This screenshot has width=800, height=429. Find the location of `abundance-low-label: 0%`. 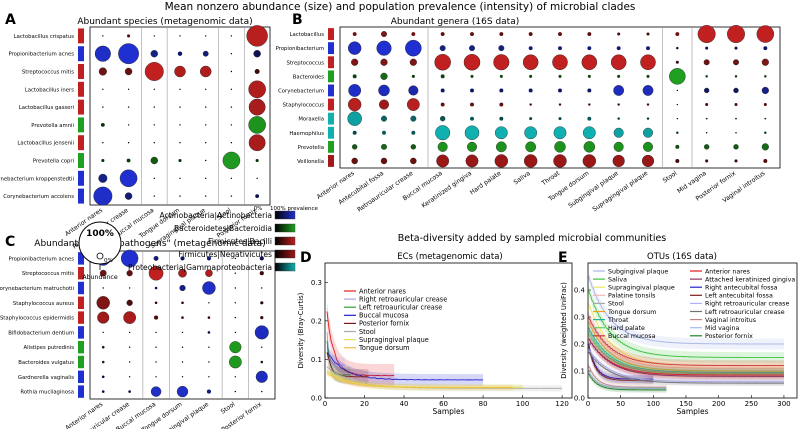

abundance-low-label: 0% is located at coordinates (108, 261).